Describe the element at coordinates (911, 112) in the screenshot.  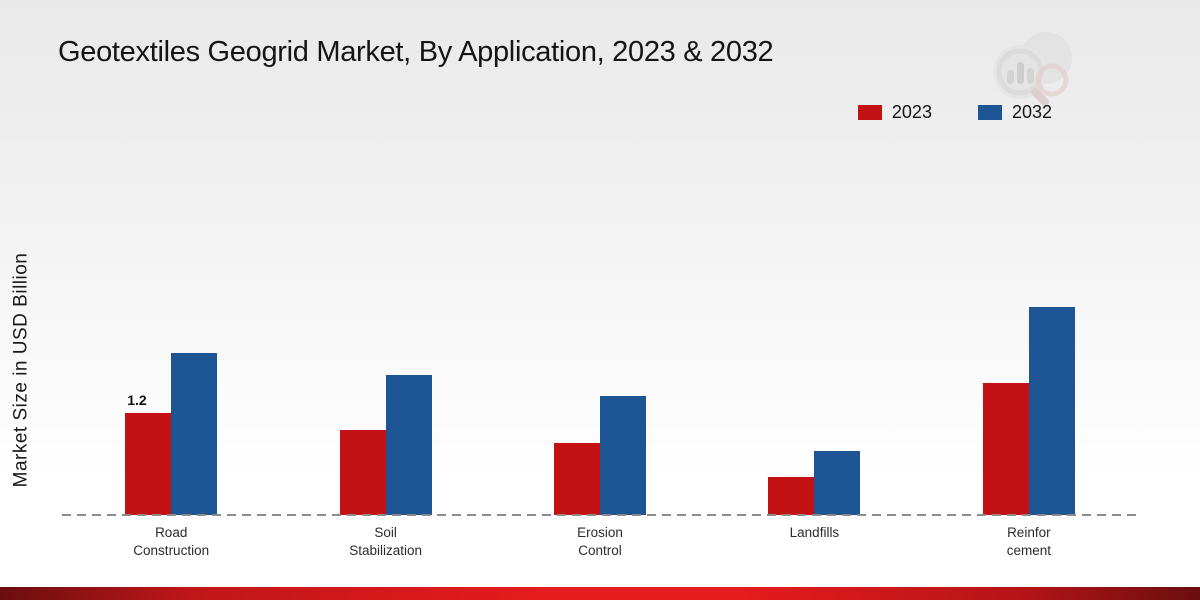
I see `legend-label: 2023` at that location.